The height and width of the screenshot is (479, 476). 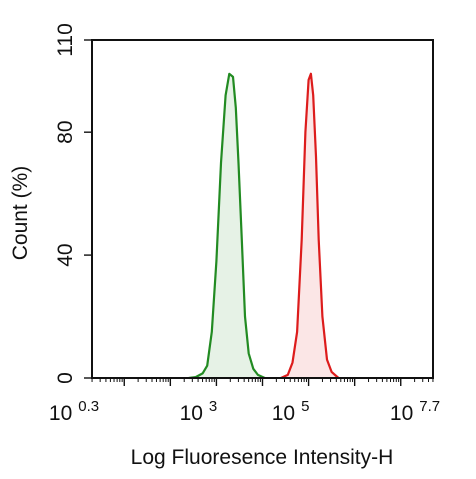 What do you see at coordinates (65, 254) in the screenshot?
I see `y-tick-label: 40` at bounding box center [65, 254].